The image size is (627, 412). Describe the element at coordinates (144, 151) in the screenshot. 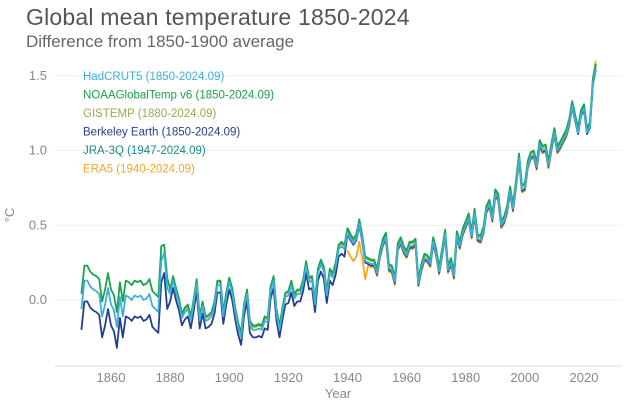

I see `legend-item: JRA-3Q (1947-2024.09)` at that location.